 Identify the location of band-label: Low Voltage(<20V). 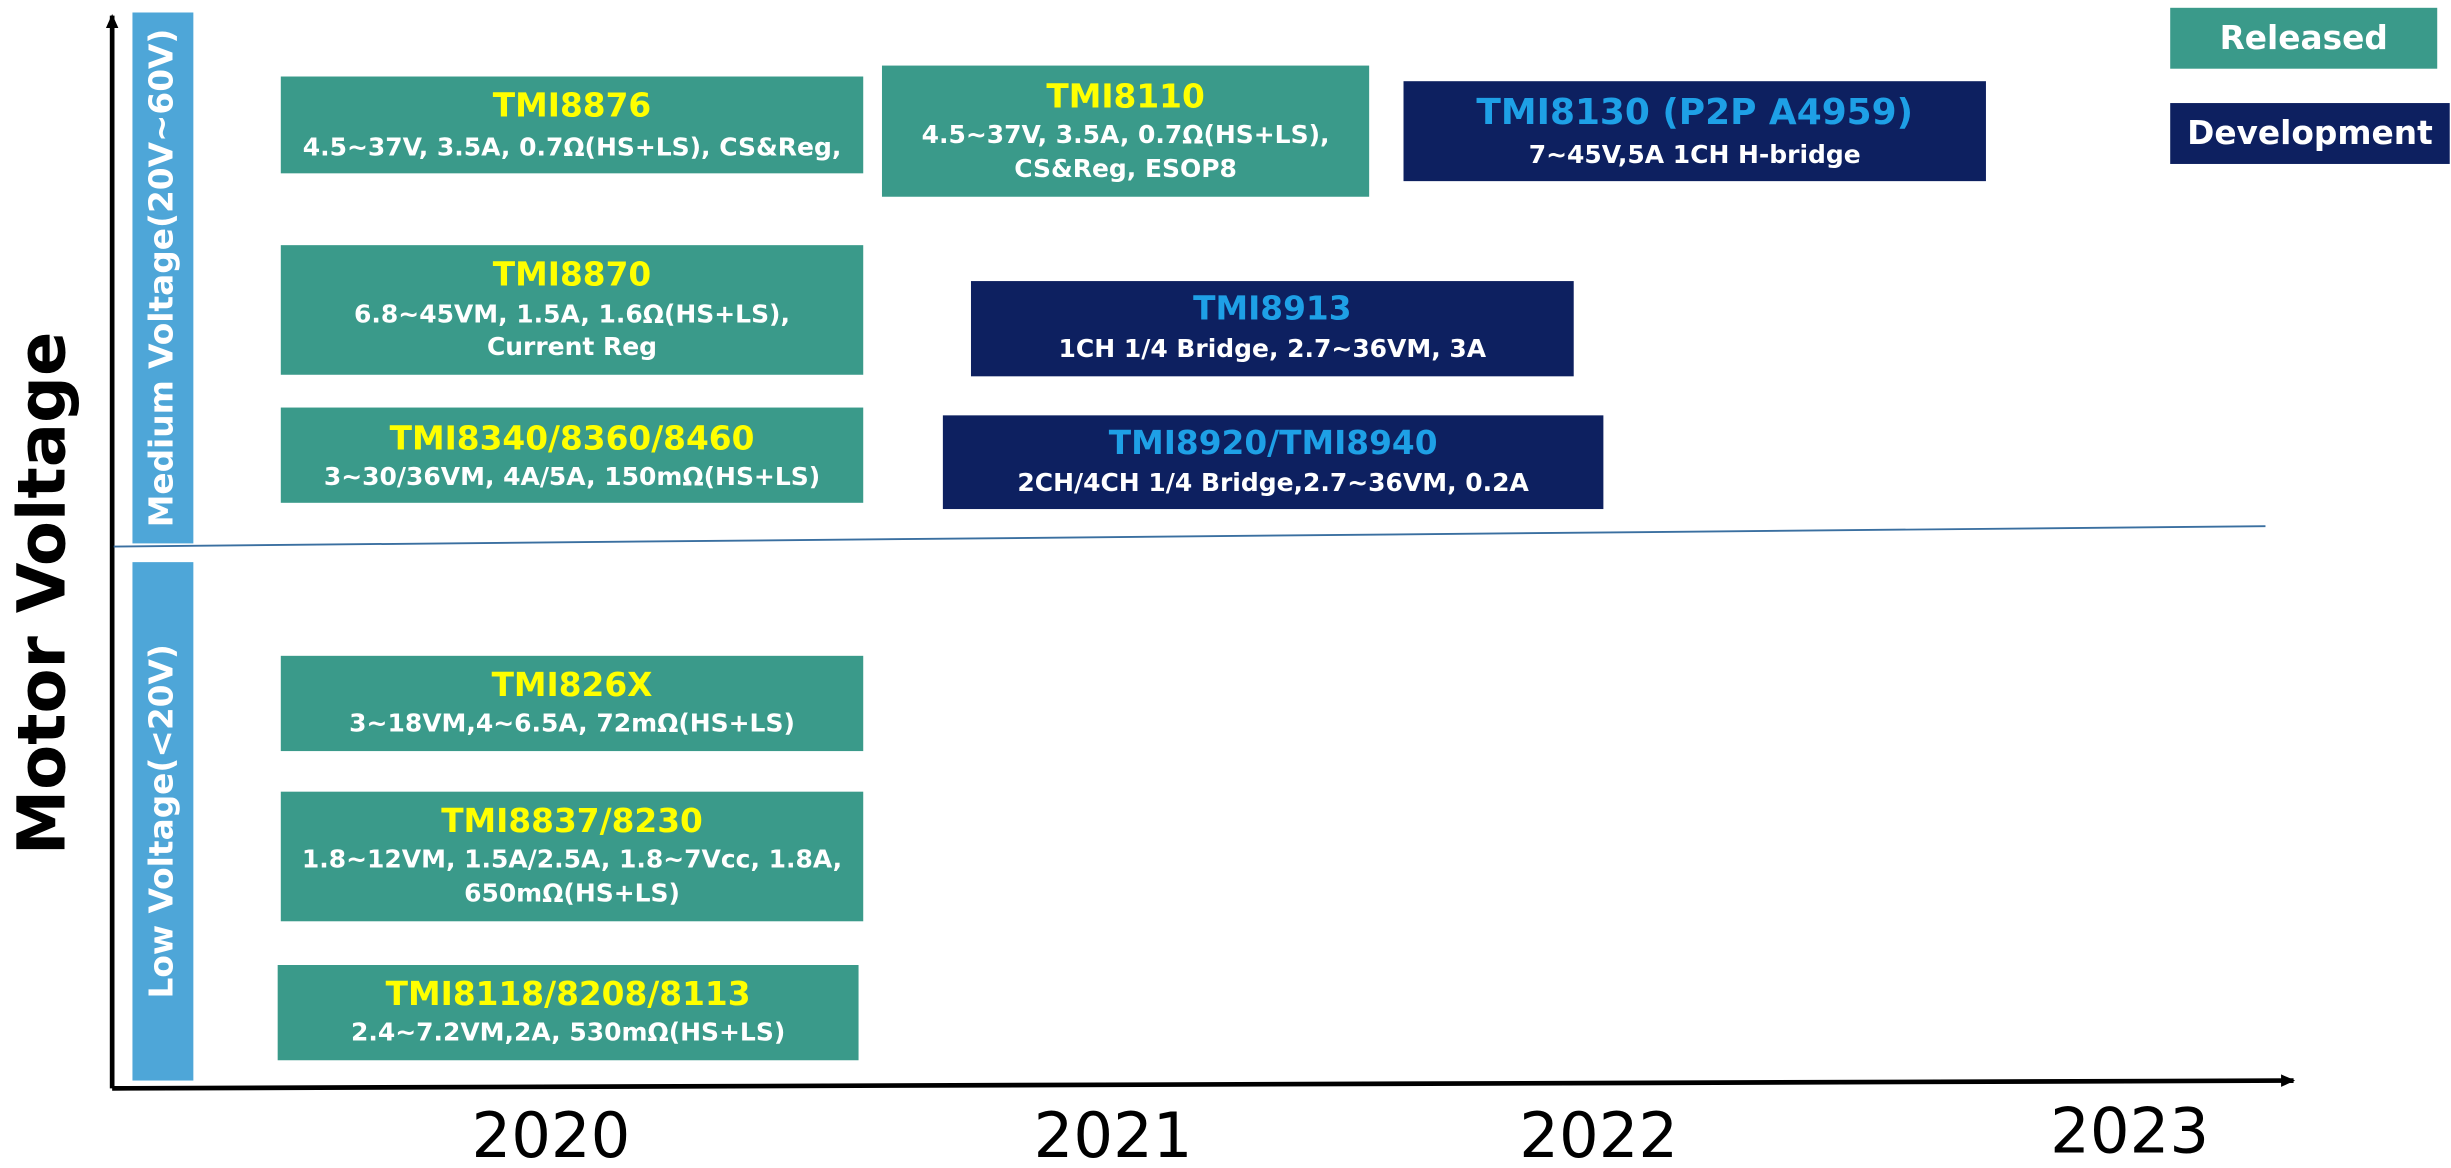
(162, 821).